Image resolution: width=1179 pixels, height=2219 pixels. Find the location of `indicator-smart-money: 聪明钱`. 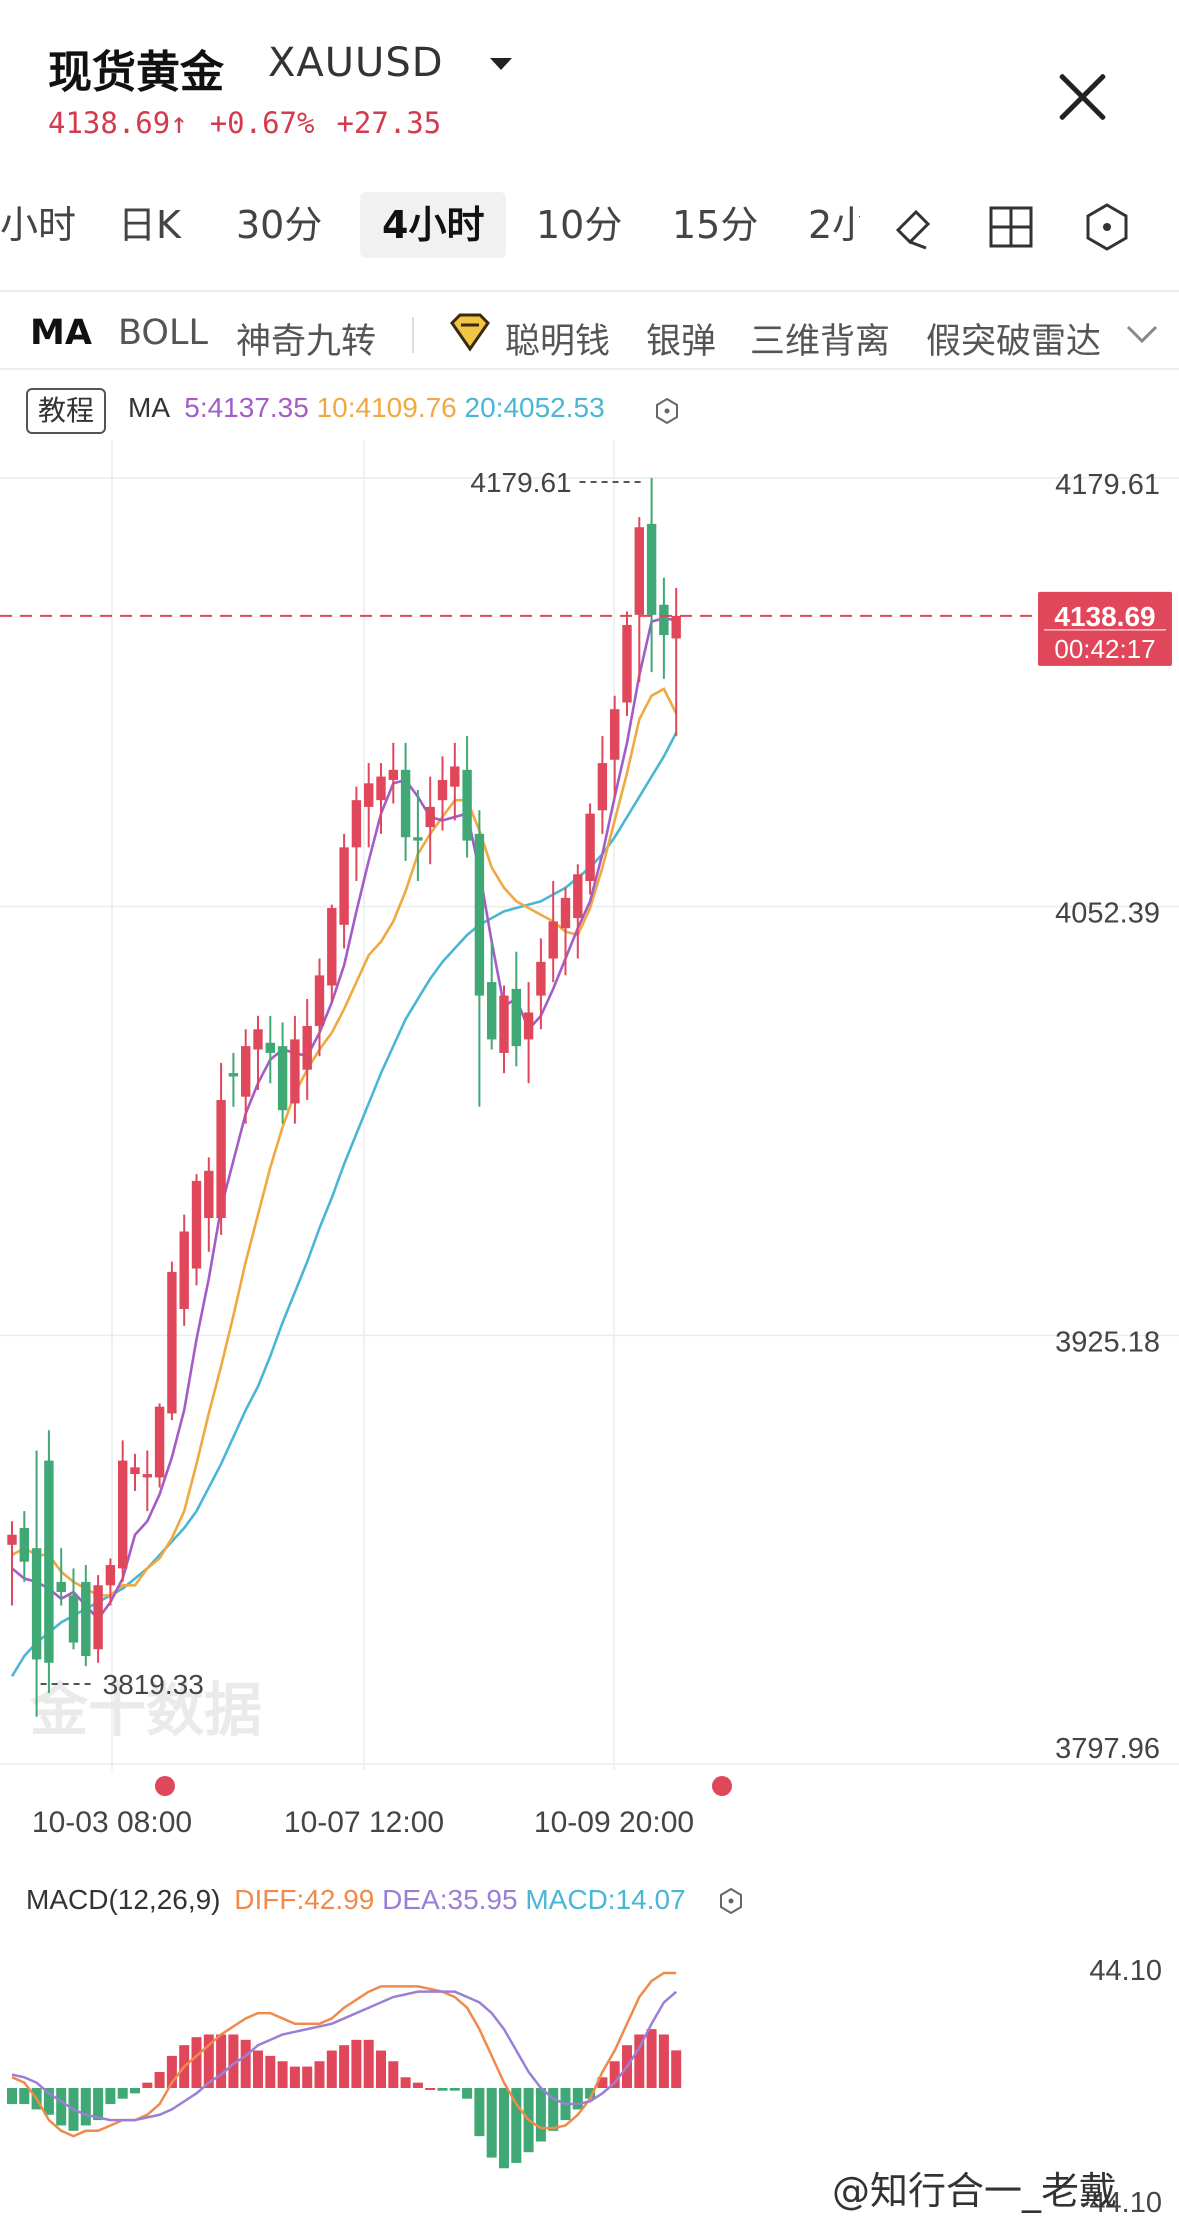

indicator-smart-money: 聪明钱 is located at coordinates (558, 342).